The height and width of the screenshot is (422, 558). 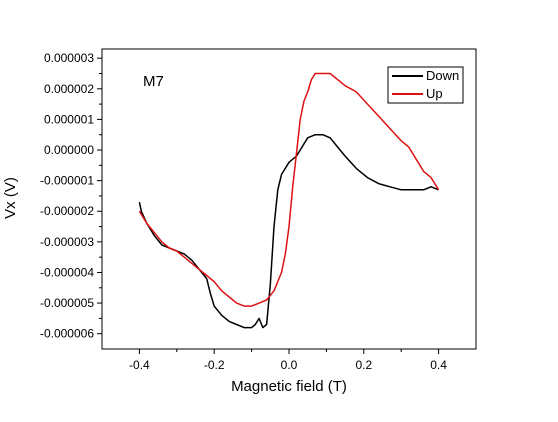 I want to click on y-tick-label: -0.000006, so click(x=67, y=334).